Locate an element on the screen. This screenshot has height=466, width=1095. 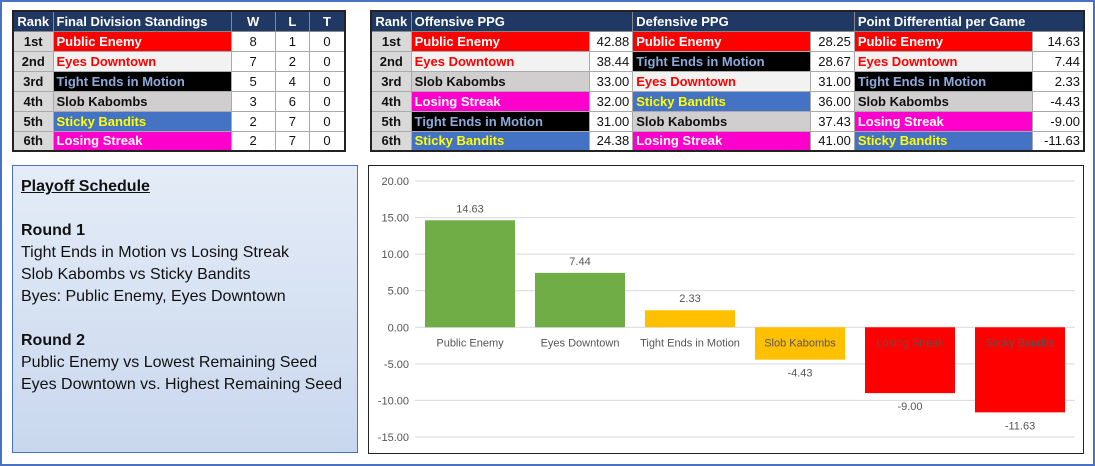
wins: 5 is located at coordinates (253, 81).